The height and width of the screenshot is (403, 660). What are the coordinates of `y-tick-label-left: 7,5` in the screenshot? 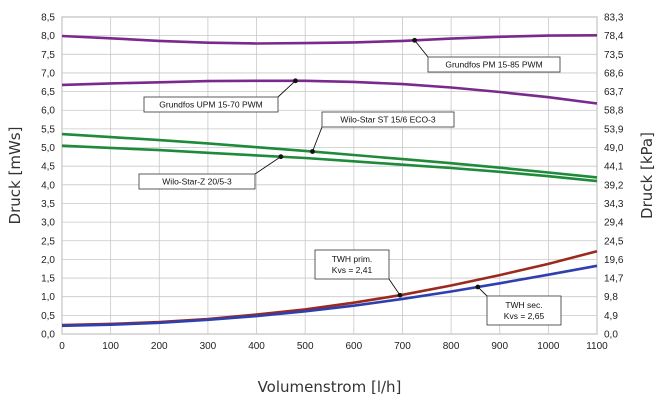 It's located at (48, 55).